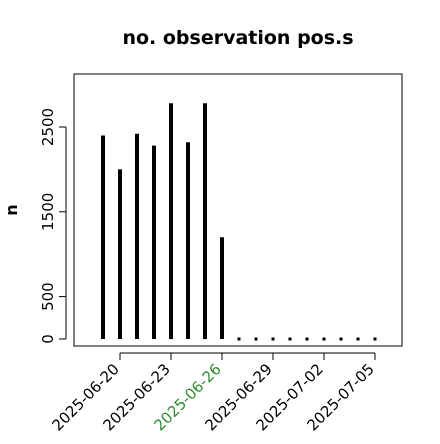 The image size is (440, 444). Describe the element at coordinates (237, 38) in the screenshot. I see `chart-title: no. observation pos.s` at that location.